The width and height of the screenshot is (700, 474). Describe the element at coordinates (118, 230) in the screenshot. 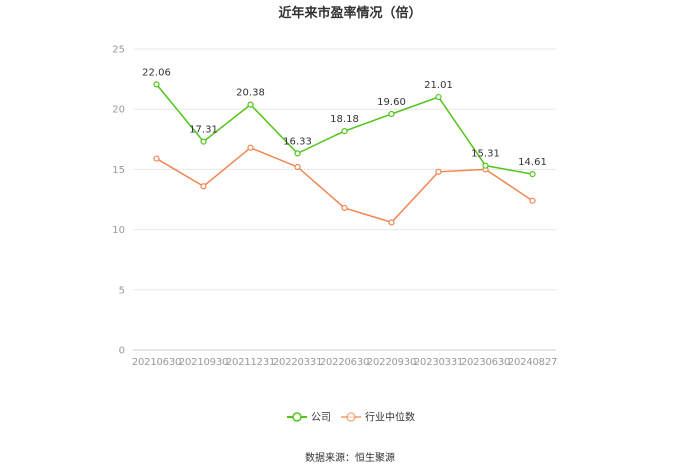

I see `y-tick-label: 10` at that location.